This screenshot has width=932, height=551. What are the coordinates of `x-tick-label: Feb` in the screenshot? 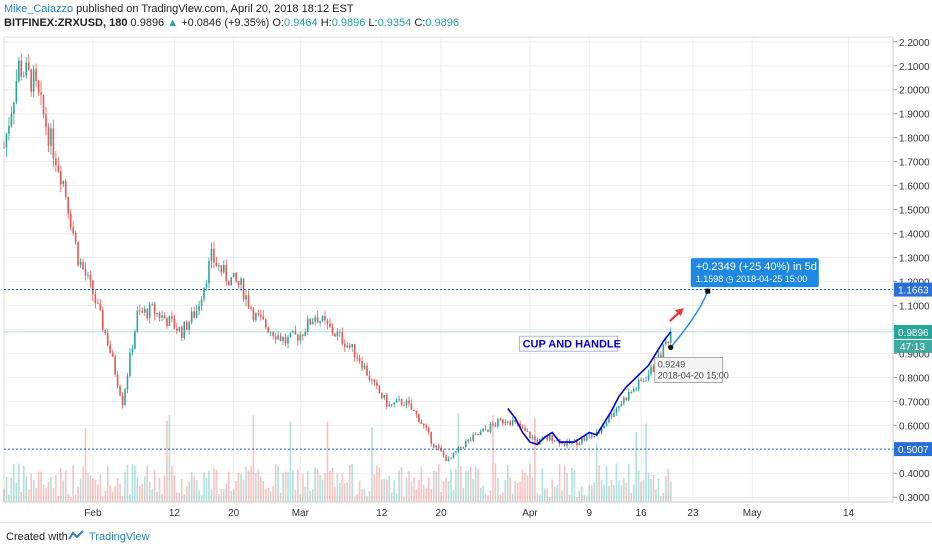 It's located at (93, 513).